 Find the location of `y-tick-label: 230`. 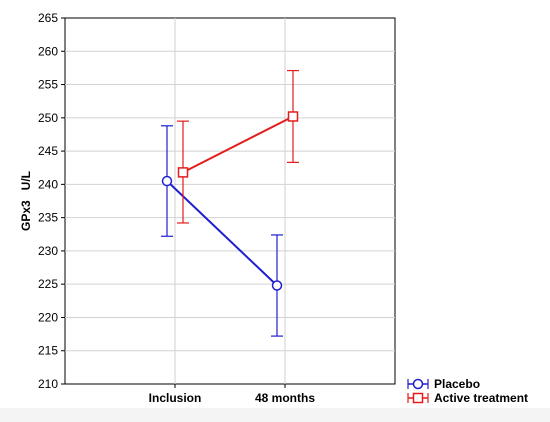

y-tick-label: 230 is located at coordinates (48, 251).